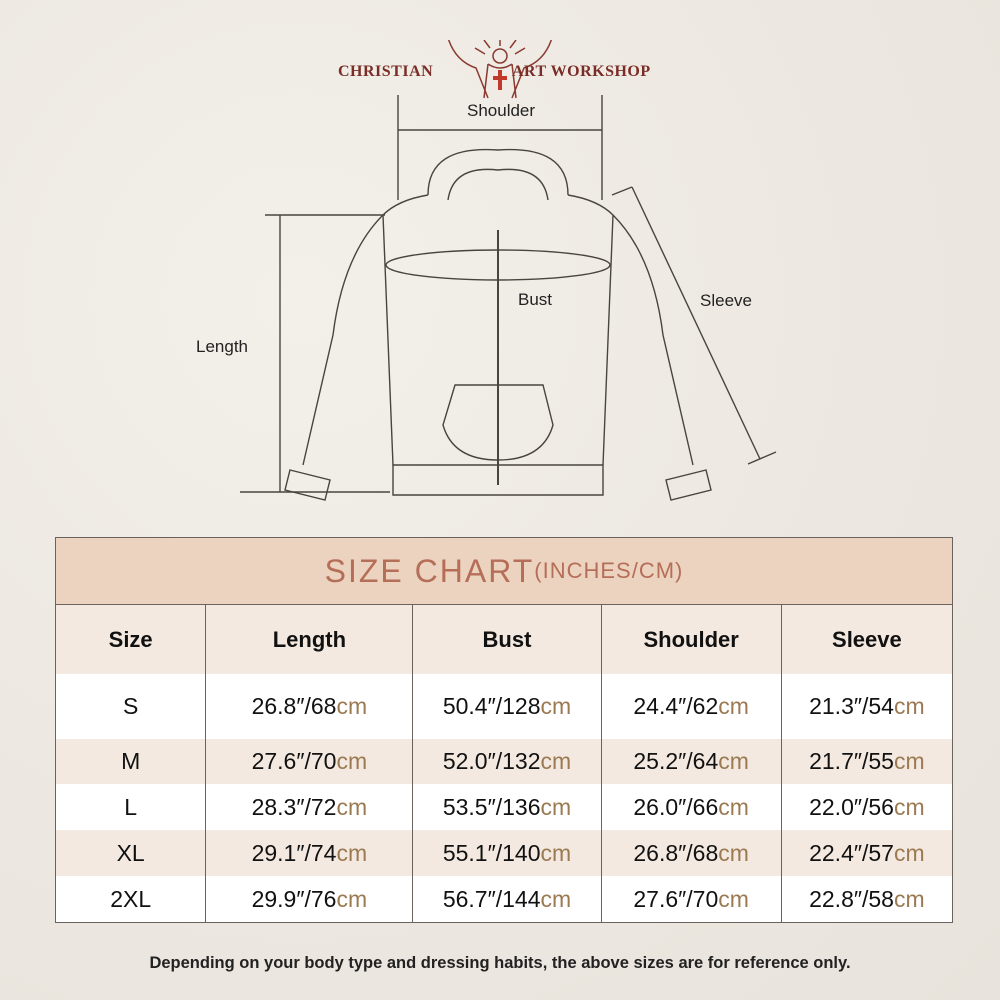  I want to click on title-units: (INCHES/CM), so click(609, 570).